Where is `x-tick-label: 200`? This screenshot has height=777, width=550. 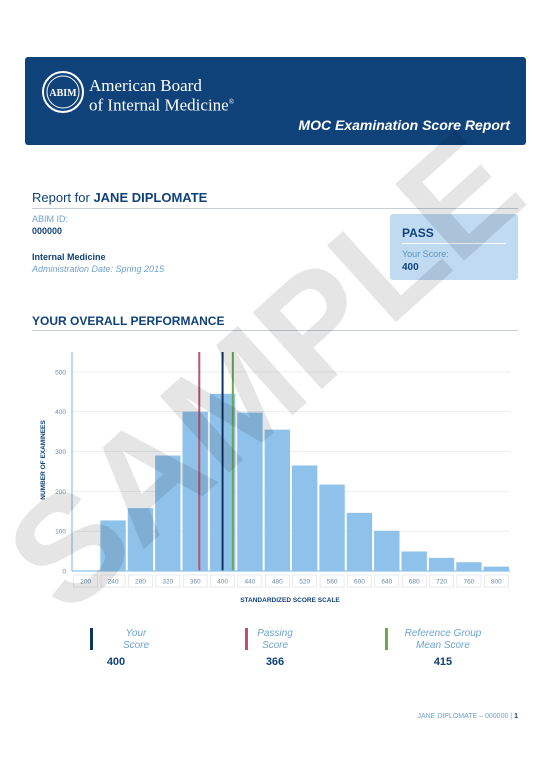 x-tick-label: 200 is located at coordinates (85, 582).